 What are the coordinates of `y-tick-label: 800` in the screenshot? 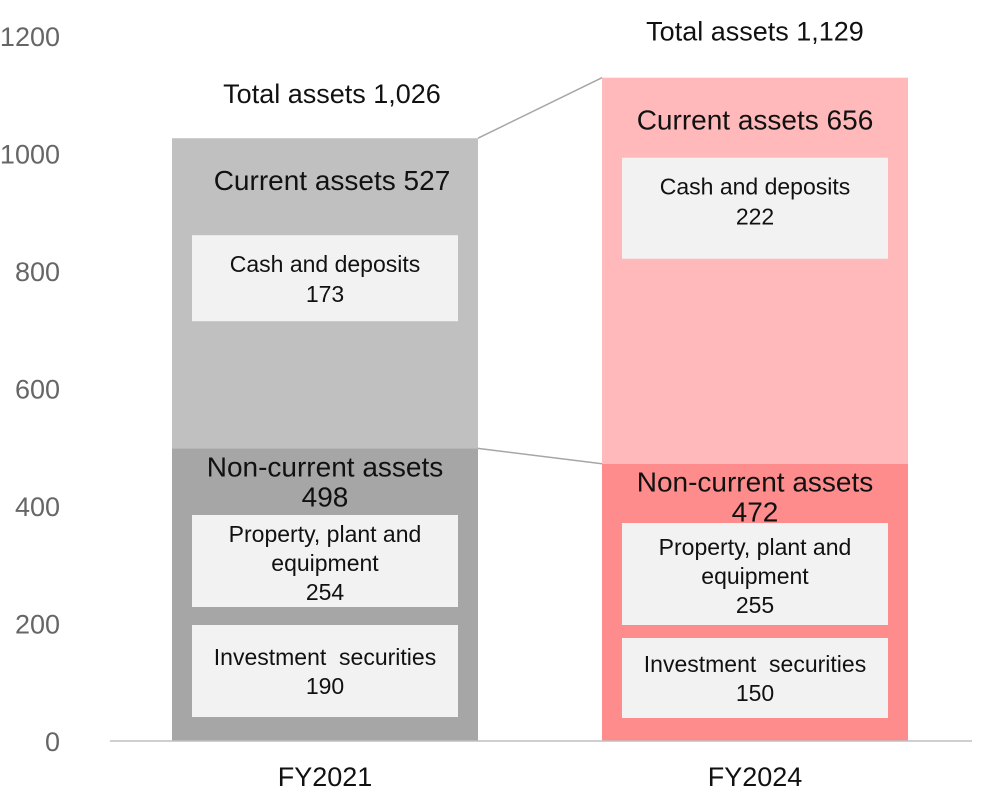 It's located at (37, 272).